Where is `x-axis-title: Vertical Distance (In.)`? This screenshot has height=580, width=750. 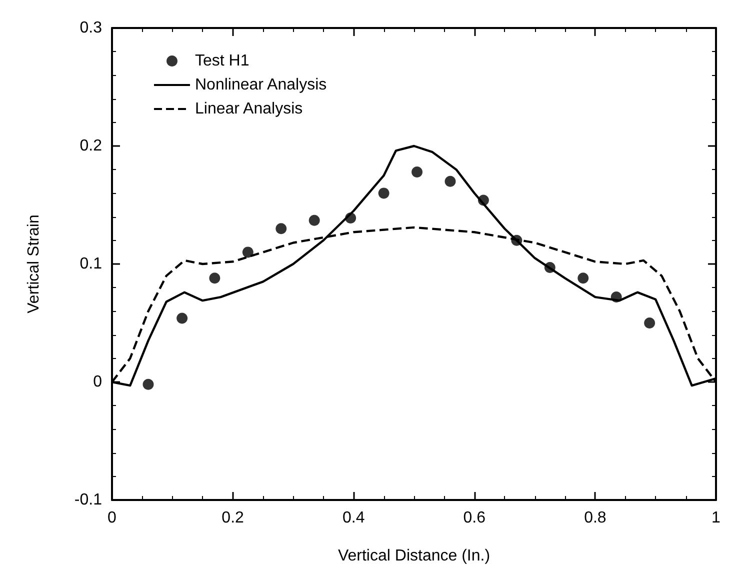 x-axis-title: Vertical Distance (In.) is located at coordinates (414, 556).